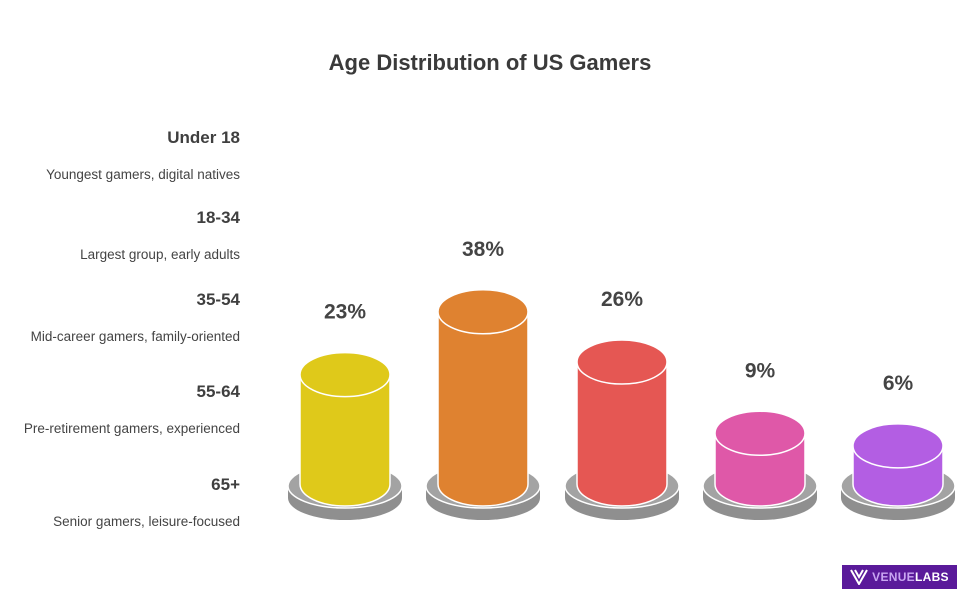 The width and height of the screenshot is (980, 591). I want to click on category-name: 18-34, so click(218, 217).